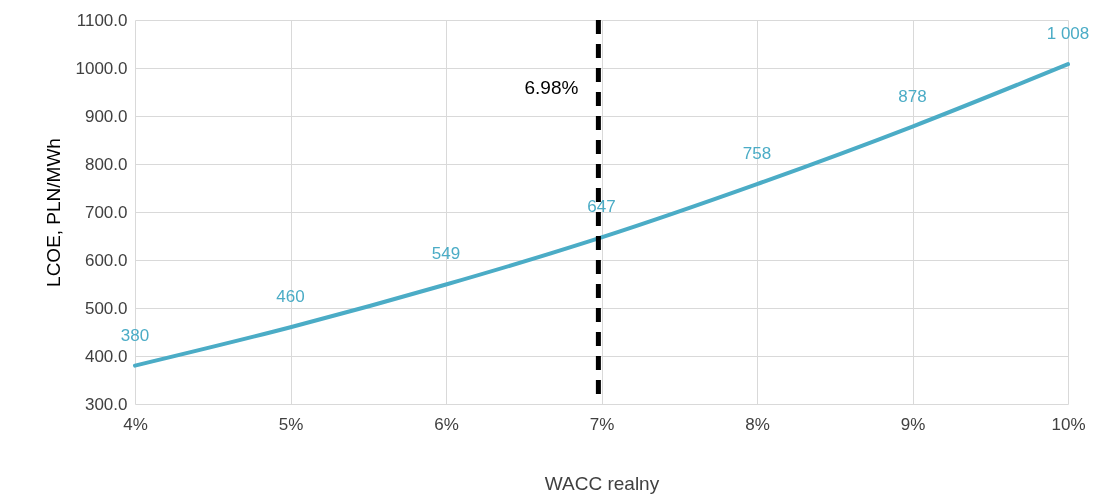 Image resolution: width=1098 pixels, height=497 pixels. What do you see at coordinates (446, 254) in the screenshot?
I see `data-label: 549` at bounding box center [446, 254].